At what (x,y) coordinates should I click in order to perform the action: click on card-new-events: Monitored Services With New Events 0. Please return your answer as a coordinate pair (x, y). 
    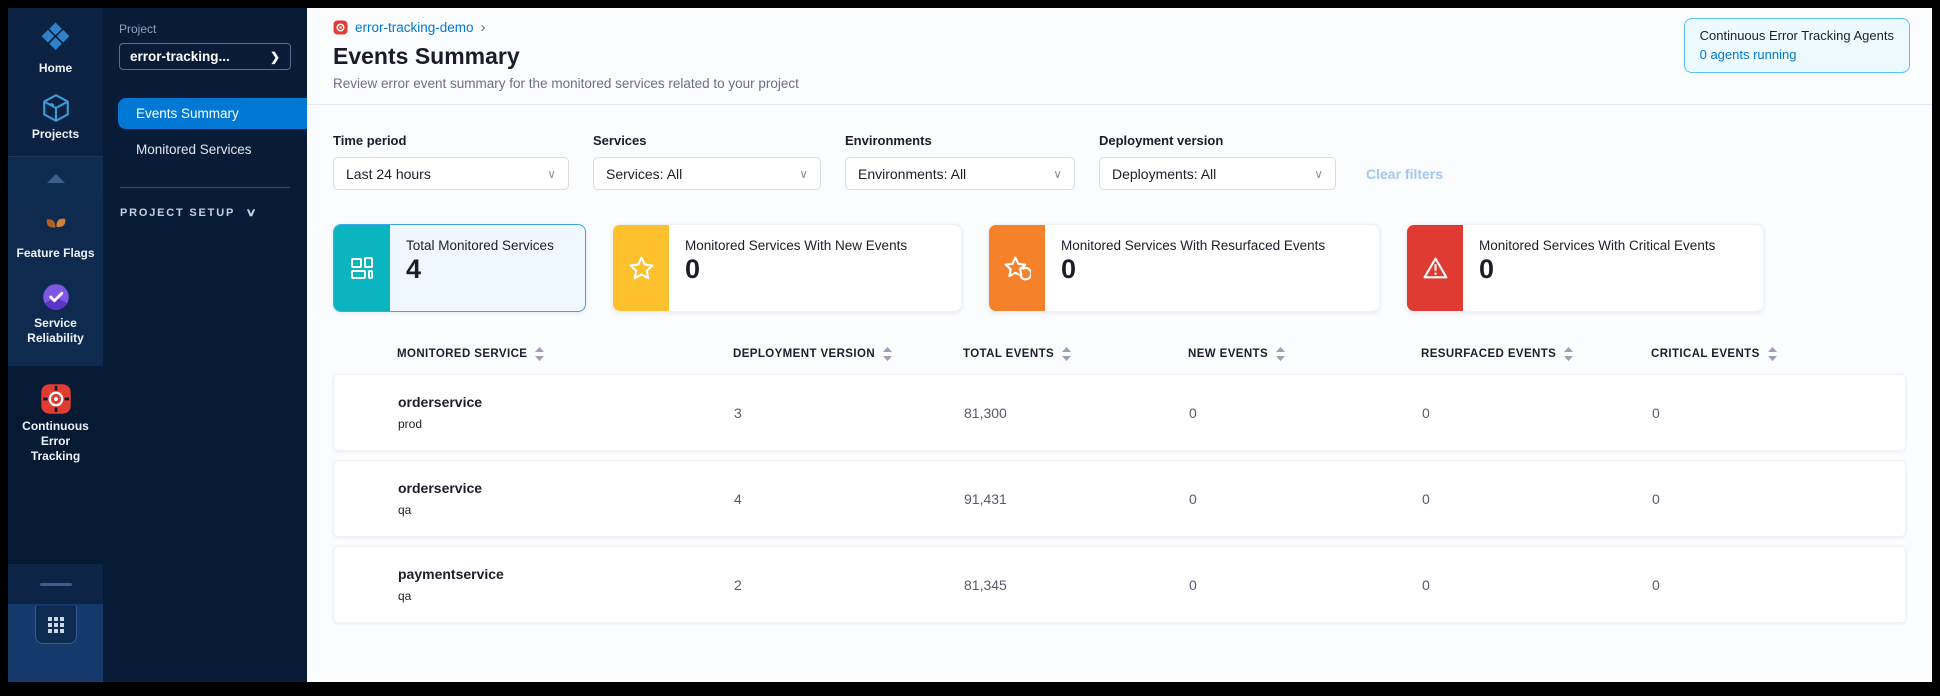
    Looking at the image, I should click on (787, 268).